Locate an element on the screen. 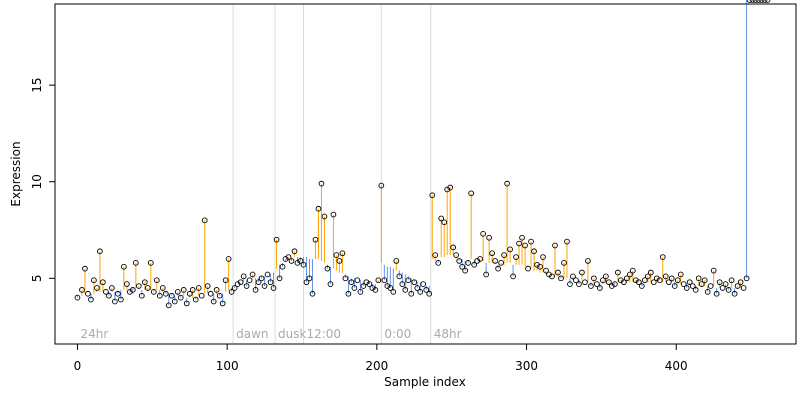  x-tick-label: 0 is located at coordinates (78, 366).